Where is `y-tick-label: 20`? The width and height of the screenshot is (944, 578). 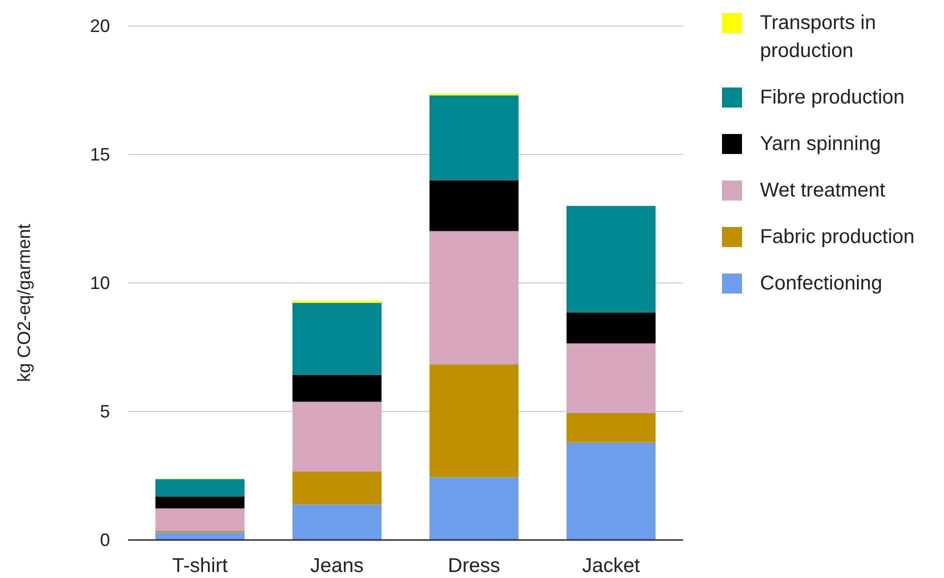 y-tick-label: 20 is located at coordinates (100, 26).